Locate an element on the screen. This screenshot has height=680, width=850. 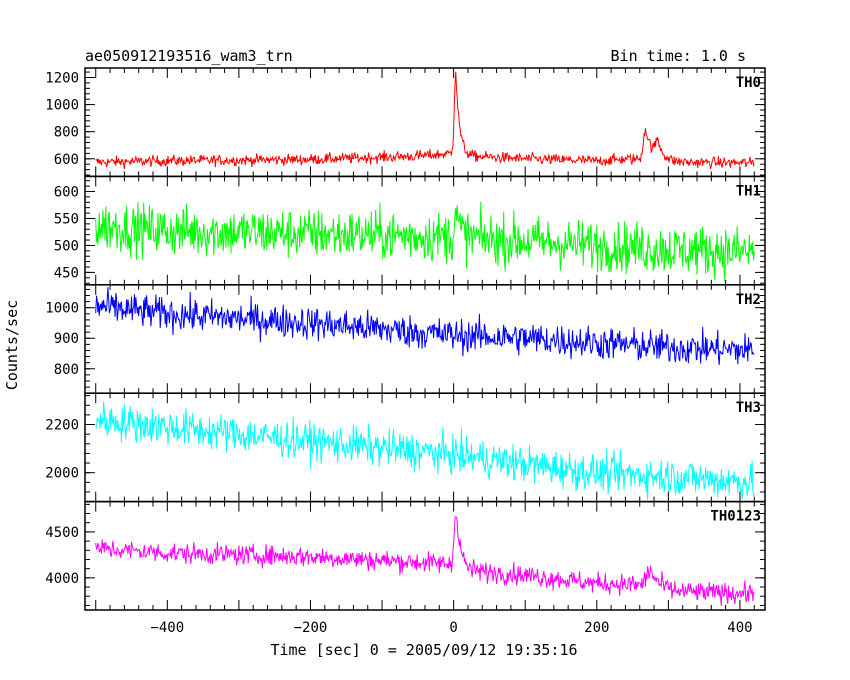
panel-label-th2: TH2 is located at coordinates (748, 300).